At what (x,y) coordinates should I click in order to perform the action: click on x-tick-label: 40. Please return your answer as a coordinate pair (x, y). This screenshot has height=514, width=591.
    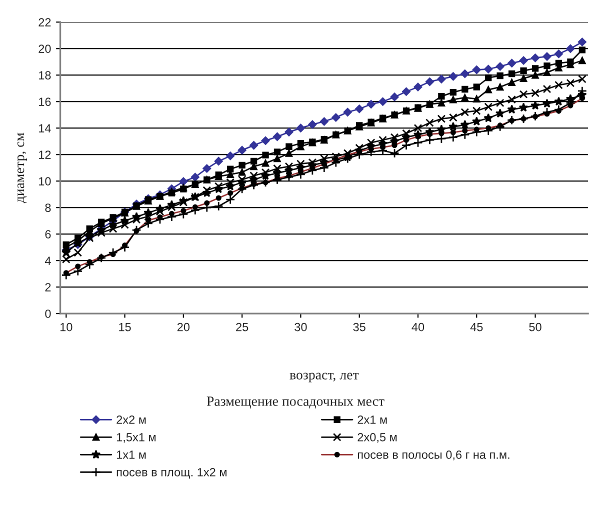
    Looking at the image, I should click on (418, 327).